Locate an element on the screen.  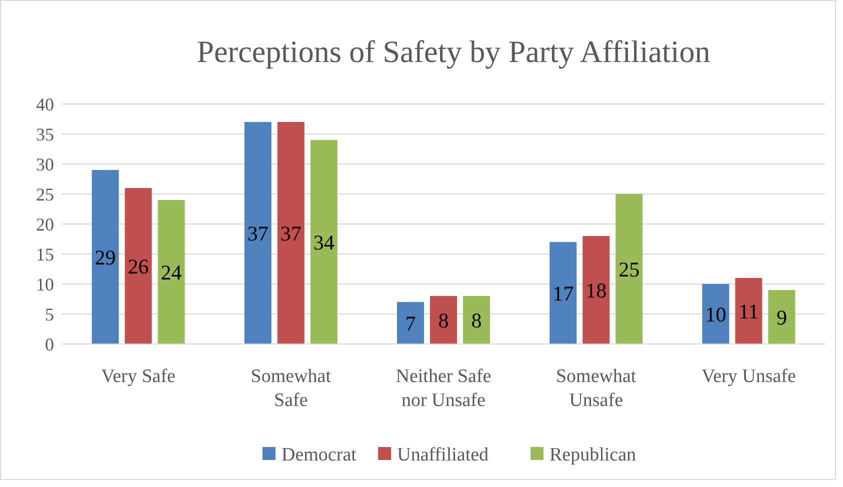
y-tick-label: 20 is located at coordinates (45, 224).